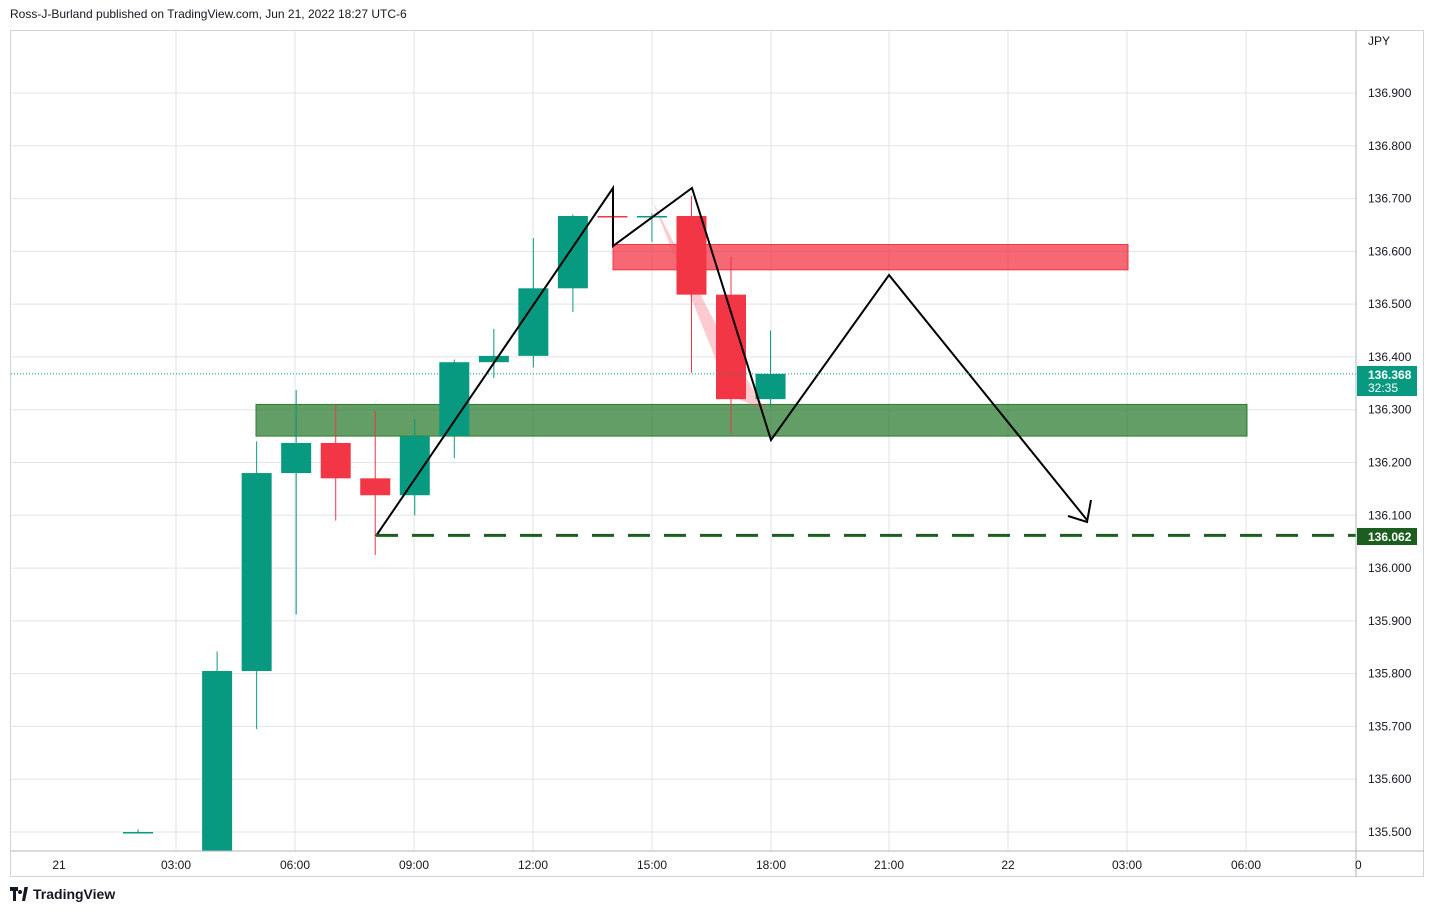 The height and width of the screenshot is (914, 1433). What do you see at coordinates (709, 306) in the screenshot?
I see `highlight-wedge` at bounding box center [709, 306].